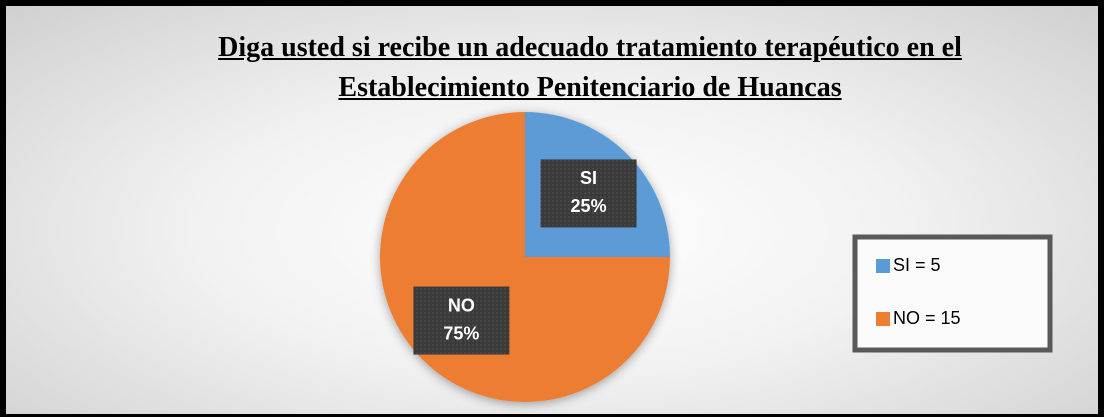 The height and width of the screenshot is (417, 1104). Describe the element at coordinates (589, 206) in the screenshot. I see `data-label-value: 25%` at that location.